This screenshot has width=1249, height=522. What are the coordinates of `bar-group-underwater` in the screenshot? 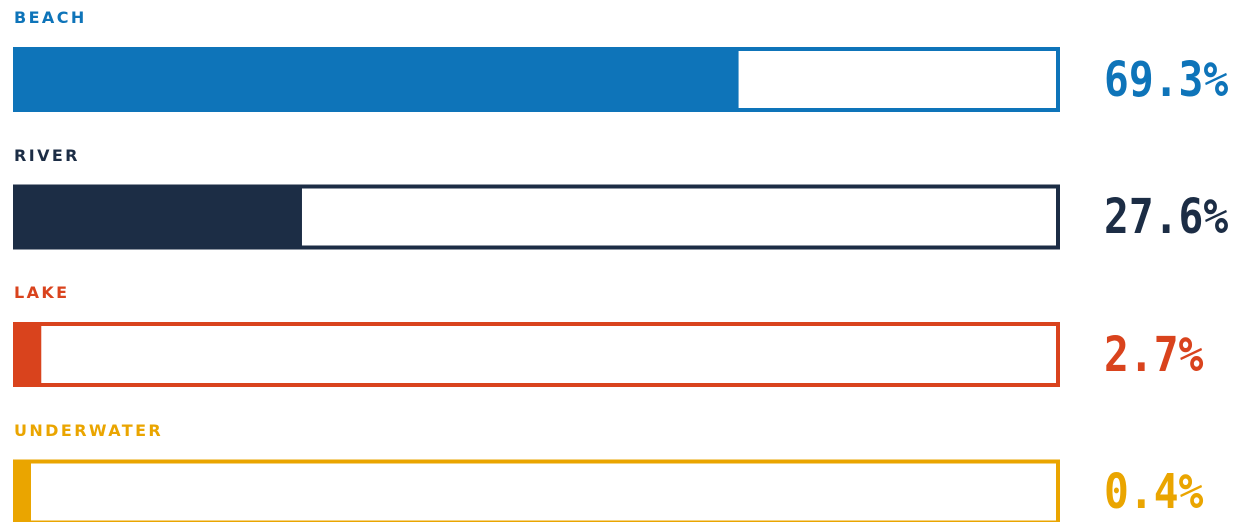 It's located at (536, 490).